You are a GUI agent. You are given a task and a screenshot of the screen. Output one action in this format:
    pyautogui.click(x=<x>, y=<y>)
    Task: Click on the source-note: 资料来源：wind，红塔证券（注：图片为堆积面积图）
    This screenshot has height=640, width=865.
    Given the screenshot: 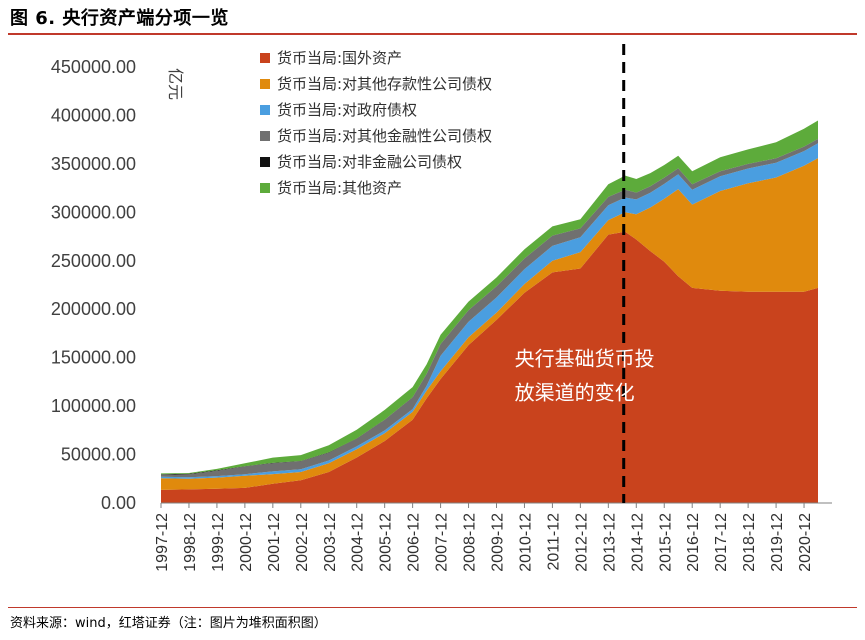 What is the action you would take?
    pyautogui.click(x=168, y=623)
    